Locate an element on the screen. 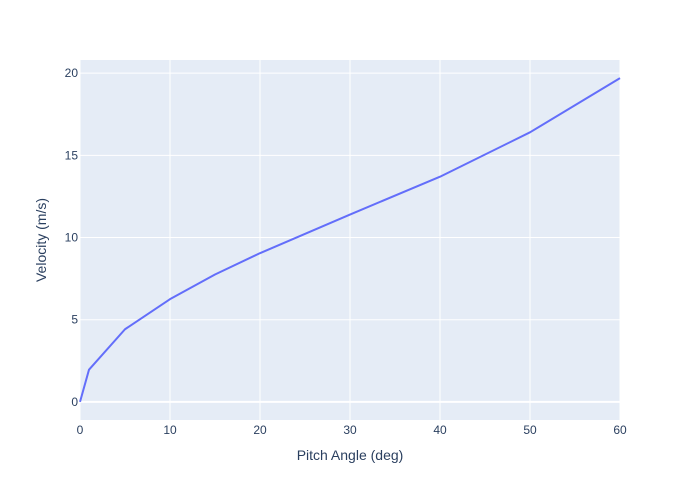 The width and height of the screenshot is (700, 500). x-axis-title: Pitch Angle (deg) is located at coordinates (350, 455).